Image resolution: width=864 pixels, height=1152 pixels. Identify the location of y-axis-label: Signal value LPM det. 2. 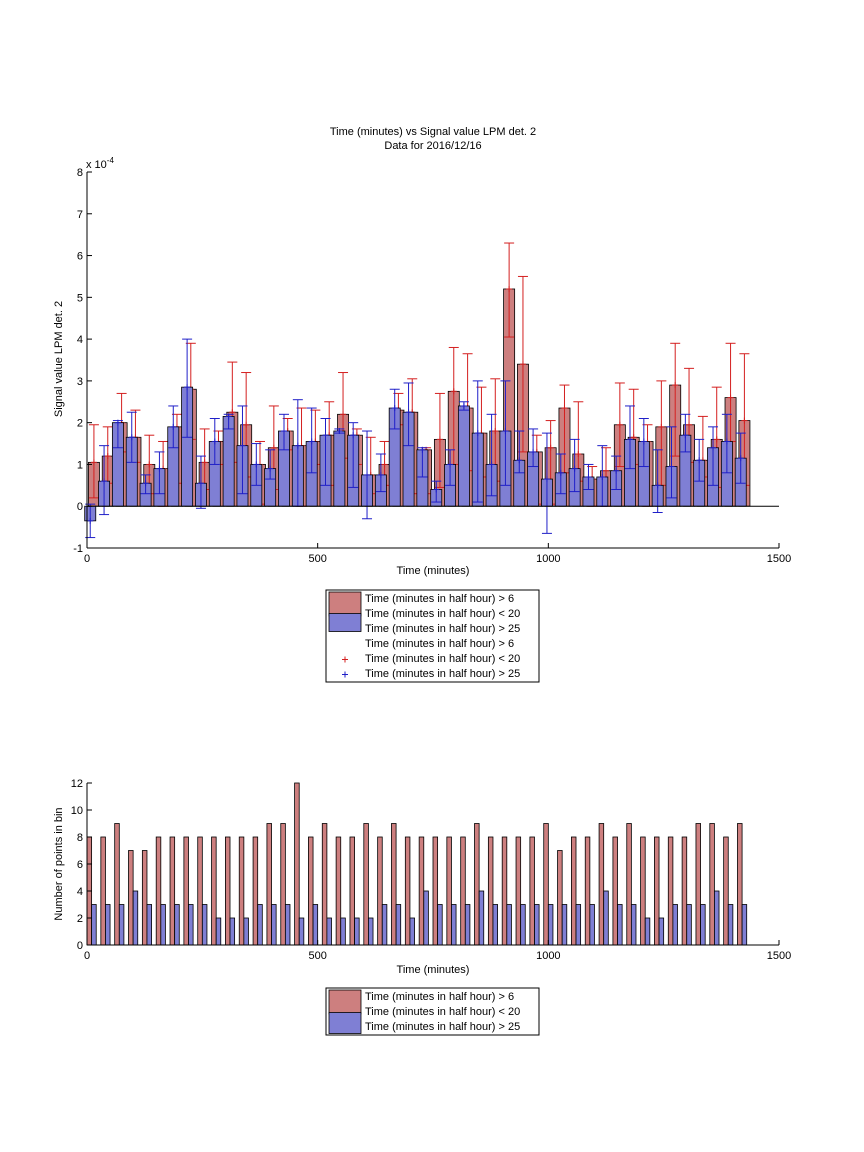
(59, 359).